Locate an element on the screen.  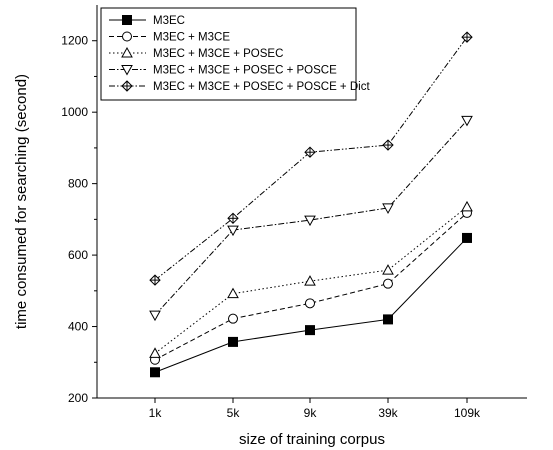
x-tick-label: 109k is located at coordinates (467, 413).